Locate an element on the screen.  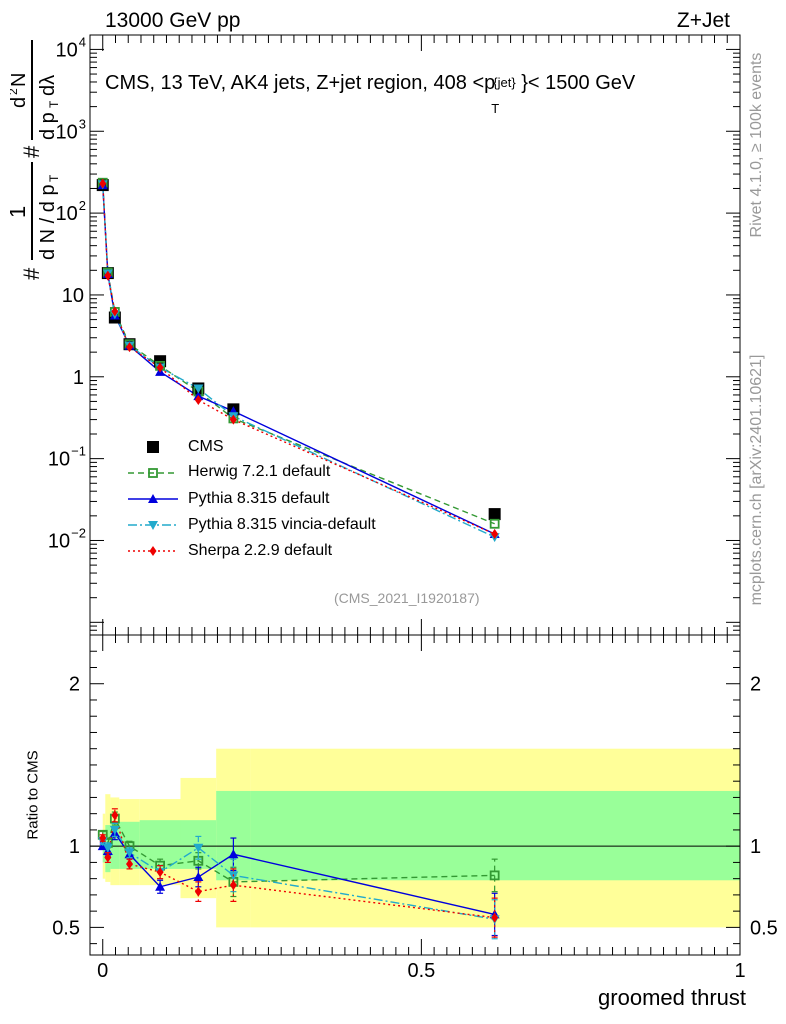
main-y-tick-exp: −1 is located at coordinates (78, 451).